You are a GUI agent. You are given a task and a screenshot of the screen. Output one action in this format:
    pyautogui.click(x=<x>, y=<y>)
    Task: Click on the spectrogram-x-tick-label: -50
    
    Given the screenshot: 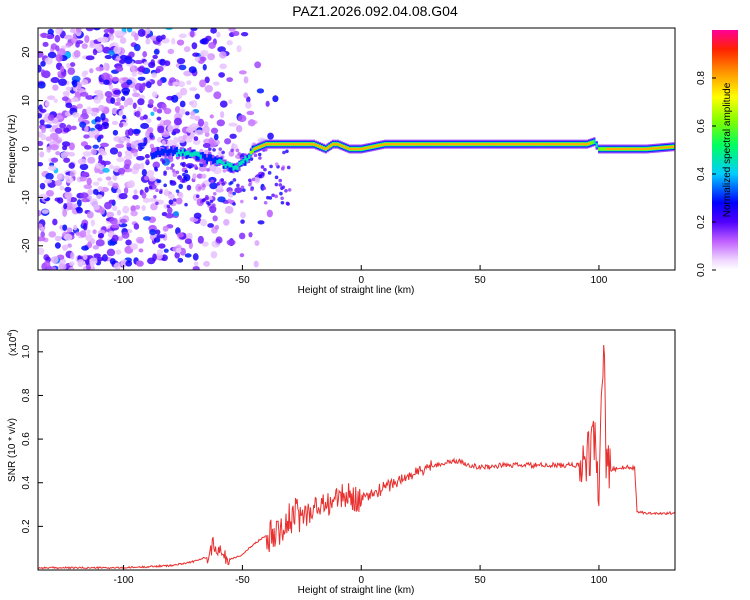 What is the action you would take?
    pyautogui.click(x=242, y=280)
    